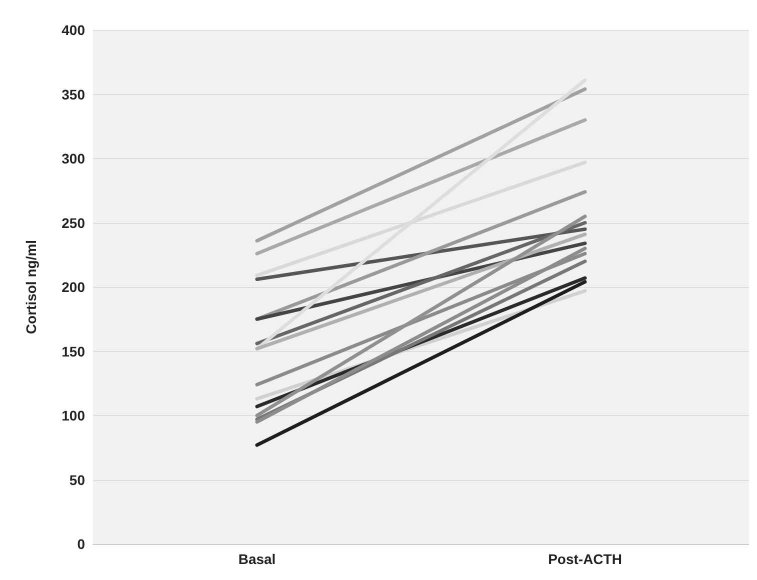 The image size is (757, 580). What do you see at coordinates (74, 158) in the screenshot?
I see `y-tick-label: 300` at bounding box center [74, 158].